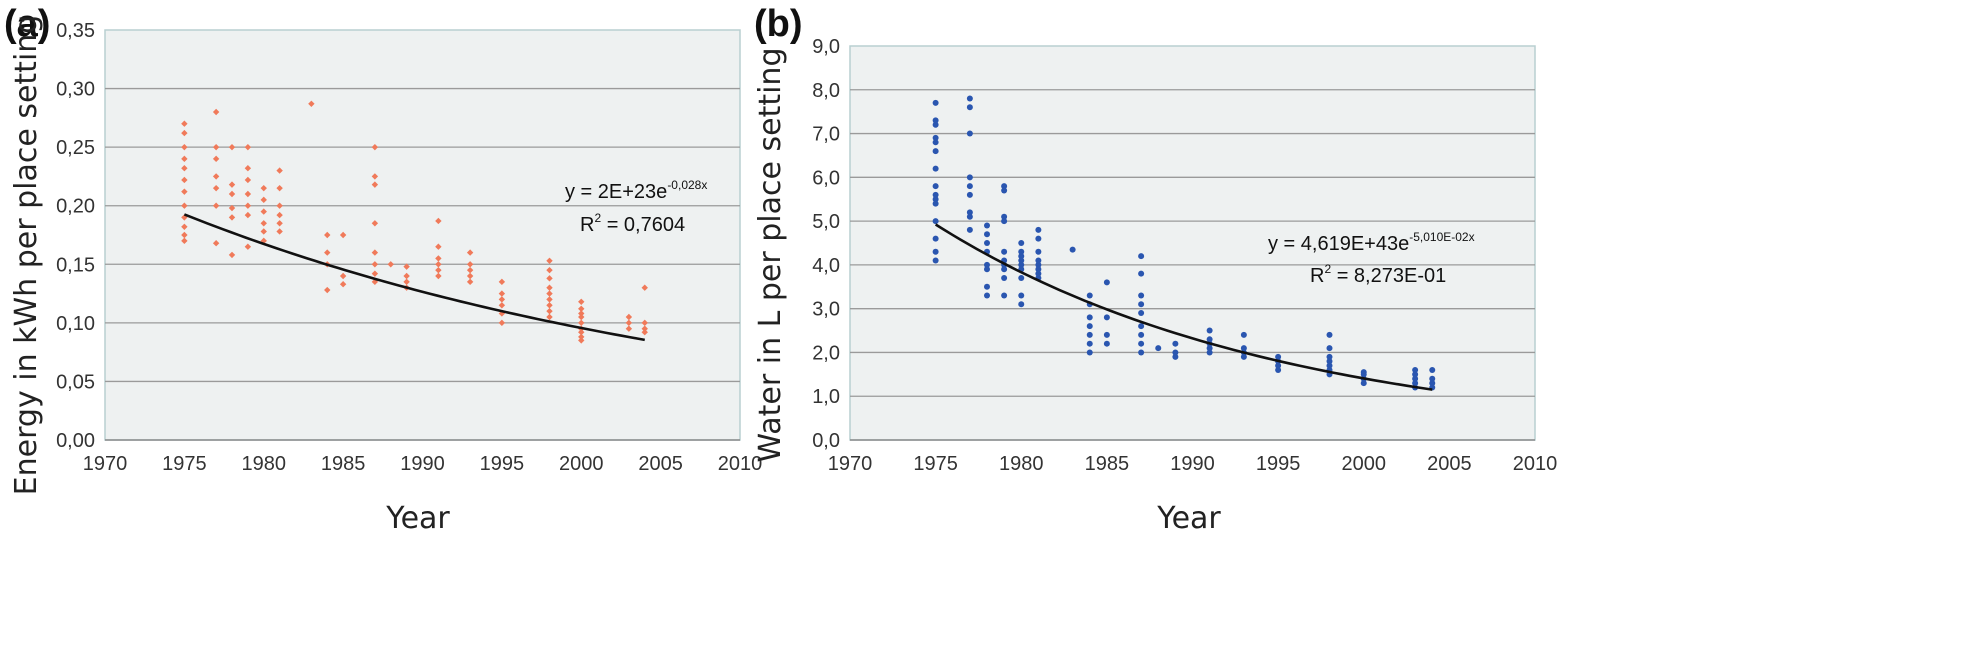 This screenshot has width=1969, height=669. Describe the element at coordinates (423, 464) in the screenshot. I see `x-tick-labels-a: 1970 1975 1980 1985 1990 1995 2000 2005 2010` at that location.